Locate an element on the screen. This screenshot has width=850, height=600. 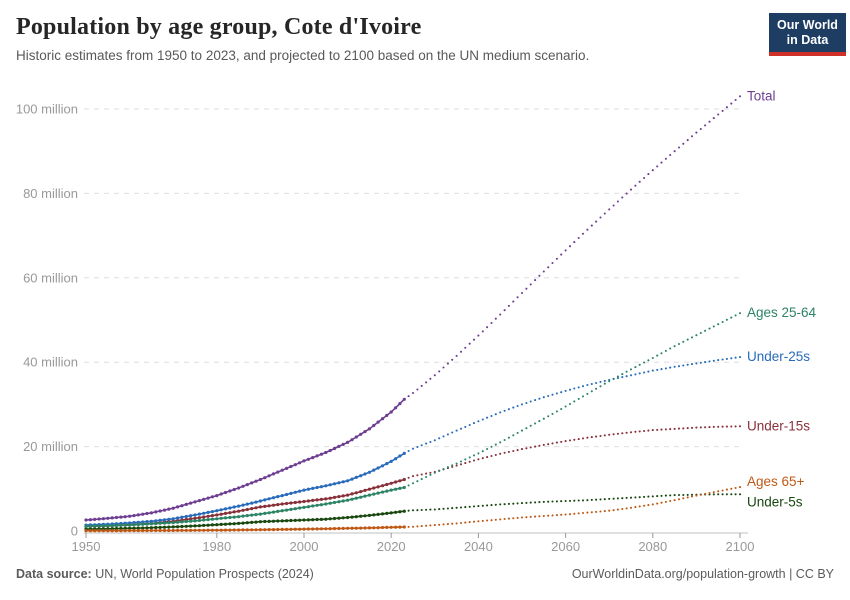
y-tick-label: 20 million is located at coordinates (50, 446).